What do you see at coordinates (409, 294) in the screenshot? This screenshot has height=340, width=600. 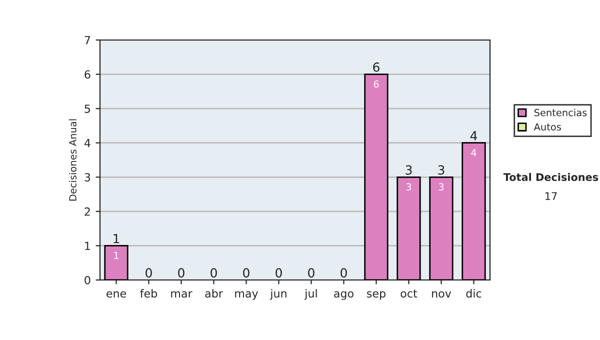 I see `x-tick-label: oct` at bounding box center [409, 294].